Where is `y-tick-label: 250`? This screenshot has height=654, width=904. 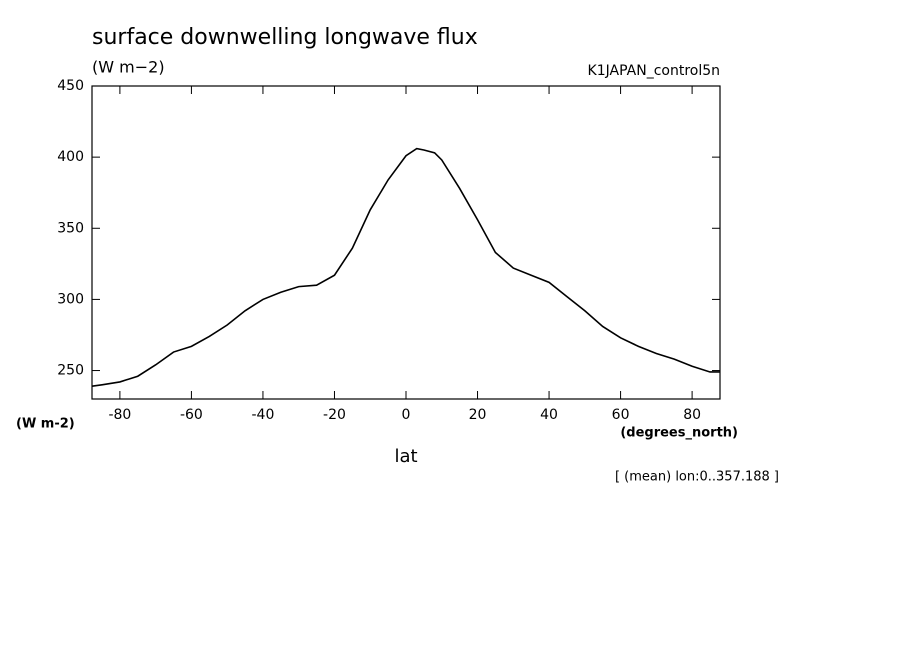
y-tick-label: 250 is located at coordinates (70, 371).